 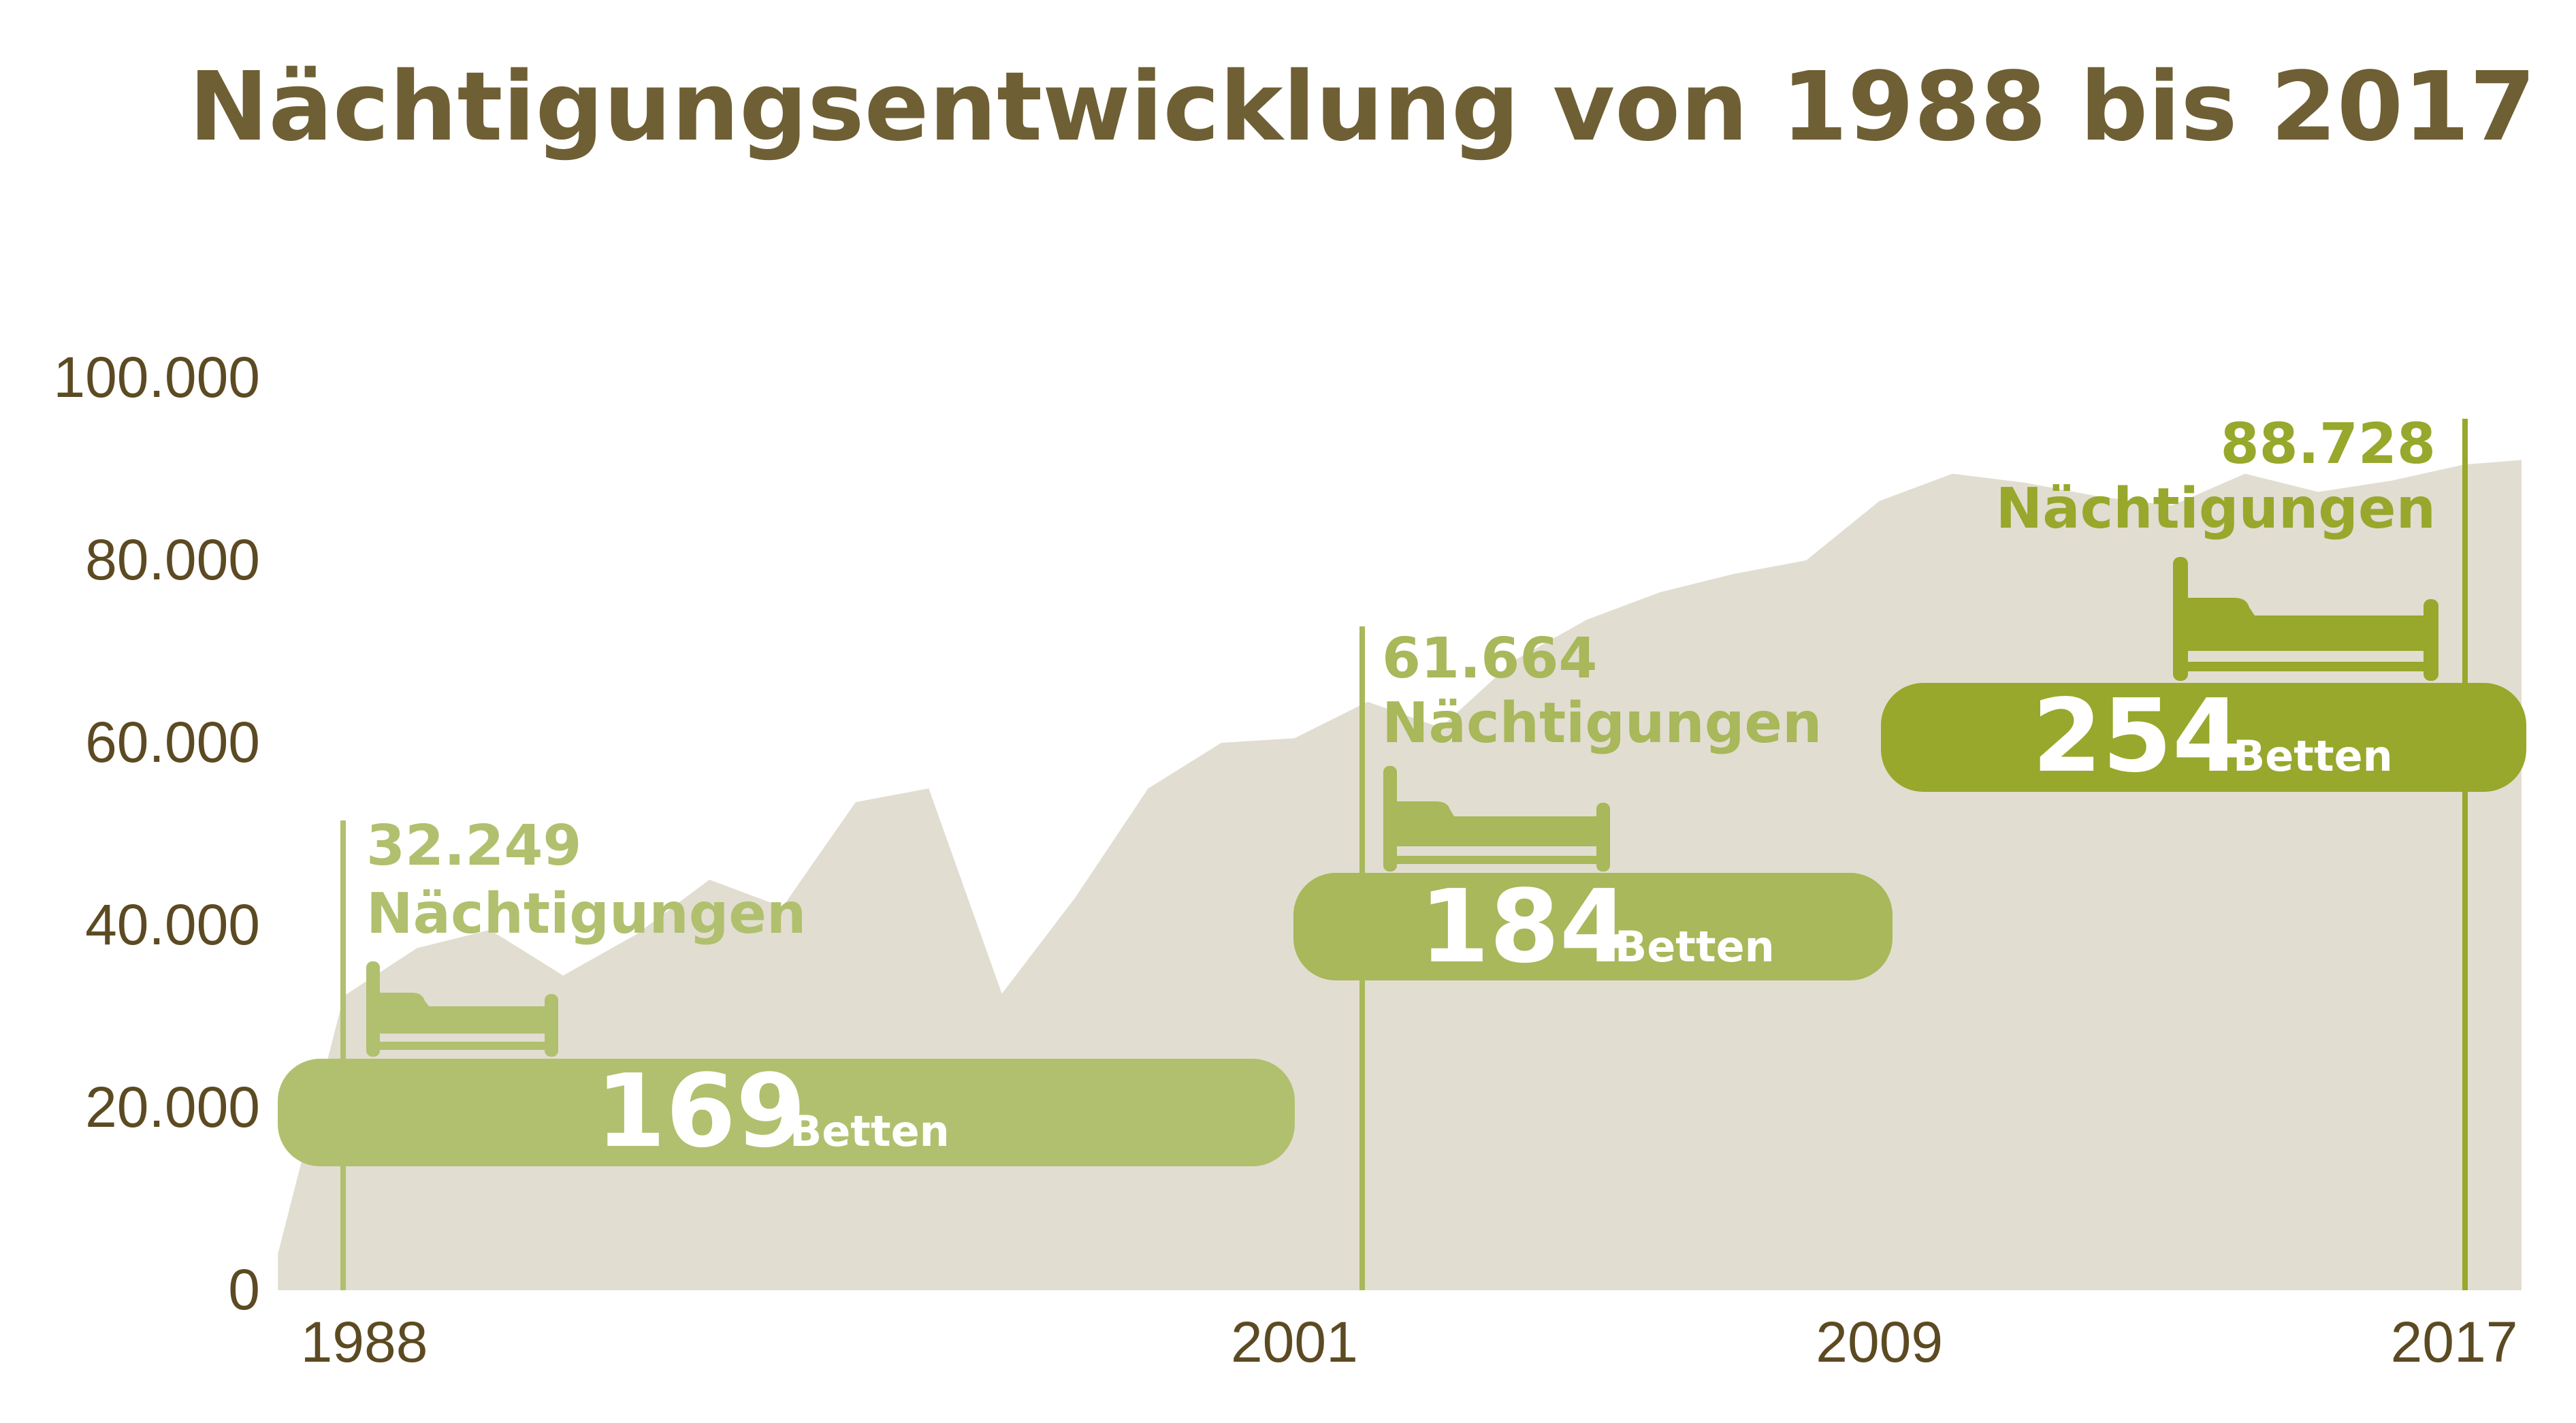 I want to click on nights-label-1988: Nächtigungen, so click(x=586, y=914).